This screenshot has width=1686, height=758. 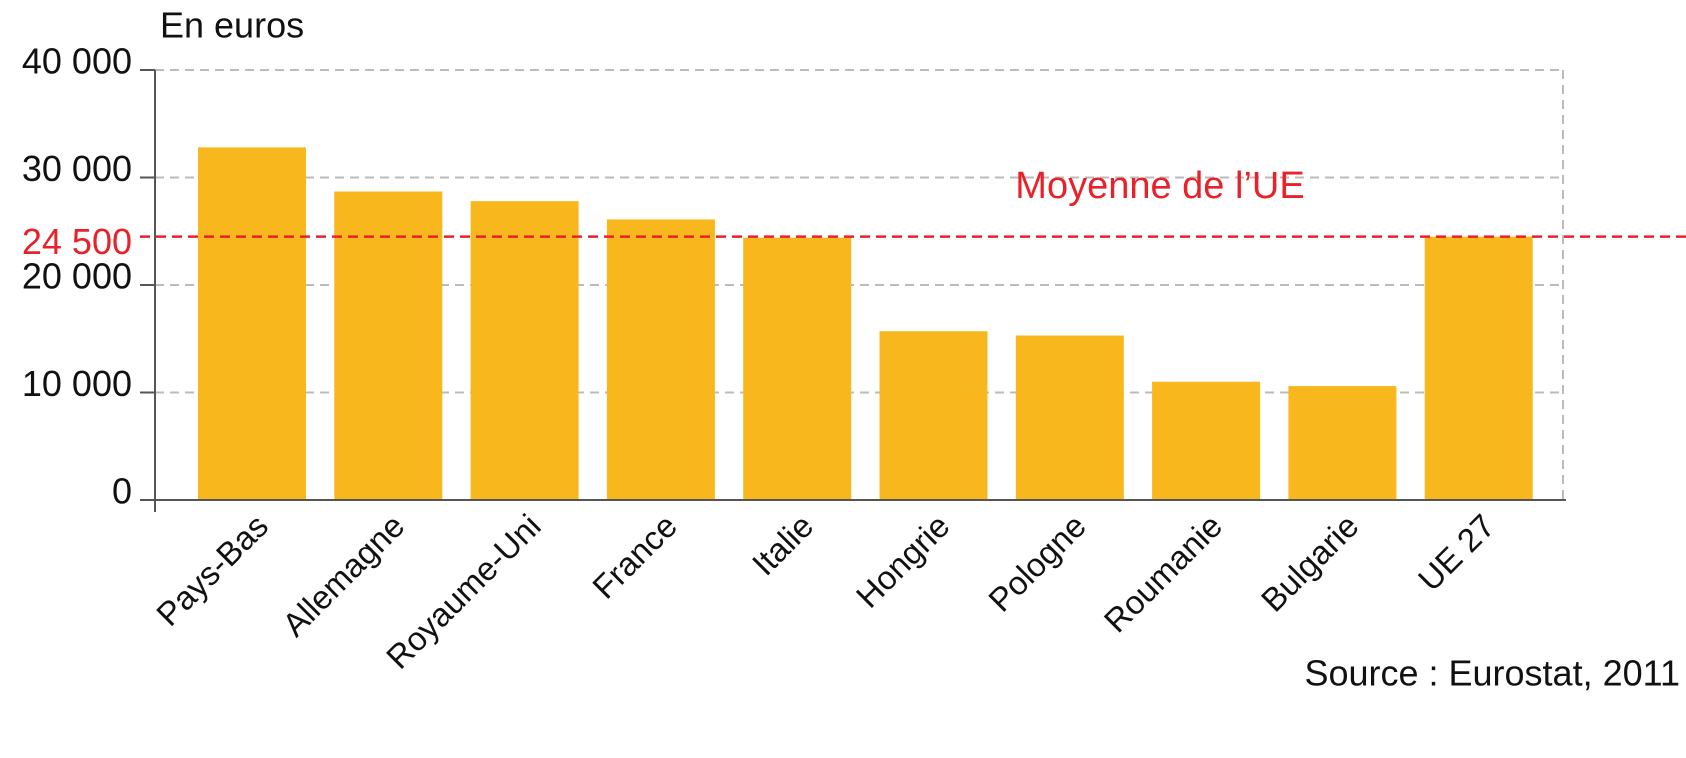 What do you see at coordinates (1037, 563) in the screenshot?
I see `x-tick-label: Pologne` at bounding box center [1037, 563].